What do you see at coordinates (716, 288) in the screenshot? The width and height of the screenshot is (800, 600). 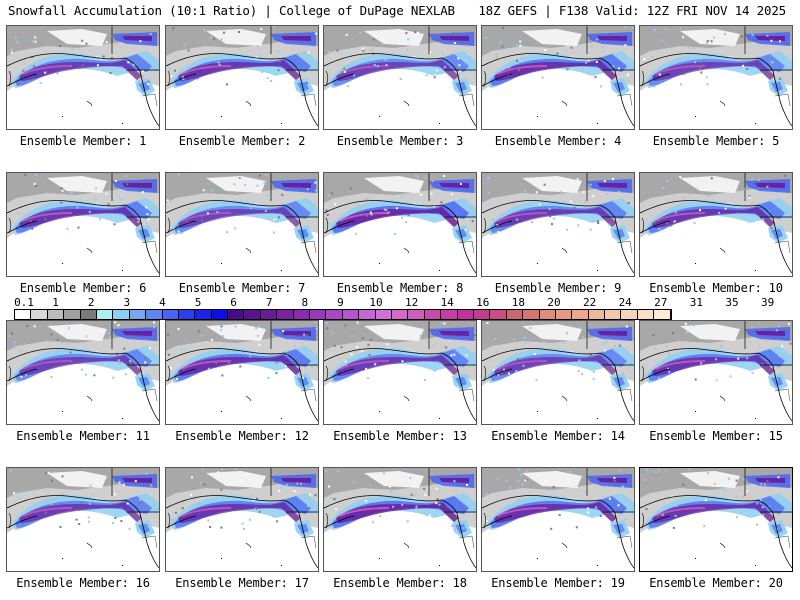 I see `ensemble-member-label: Ensemble Member: 10` at bounding box center [716, 288].